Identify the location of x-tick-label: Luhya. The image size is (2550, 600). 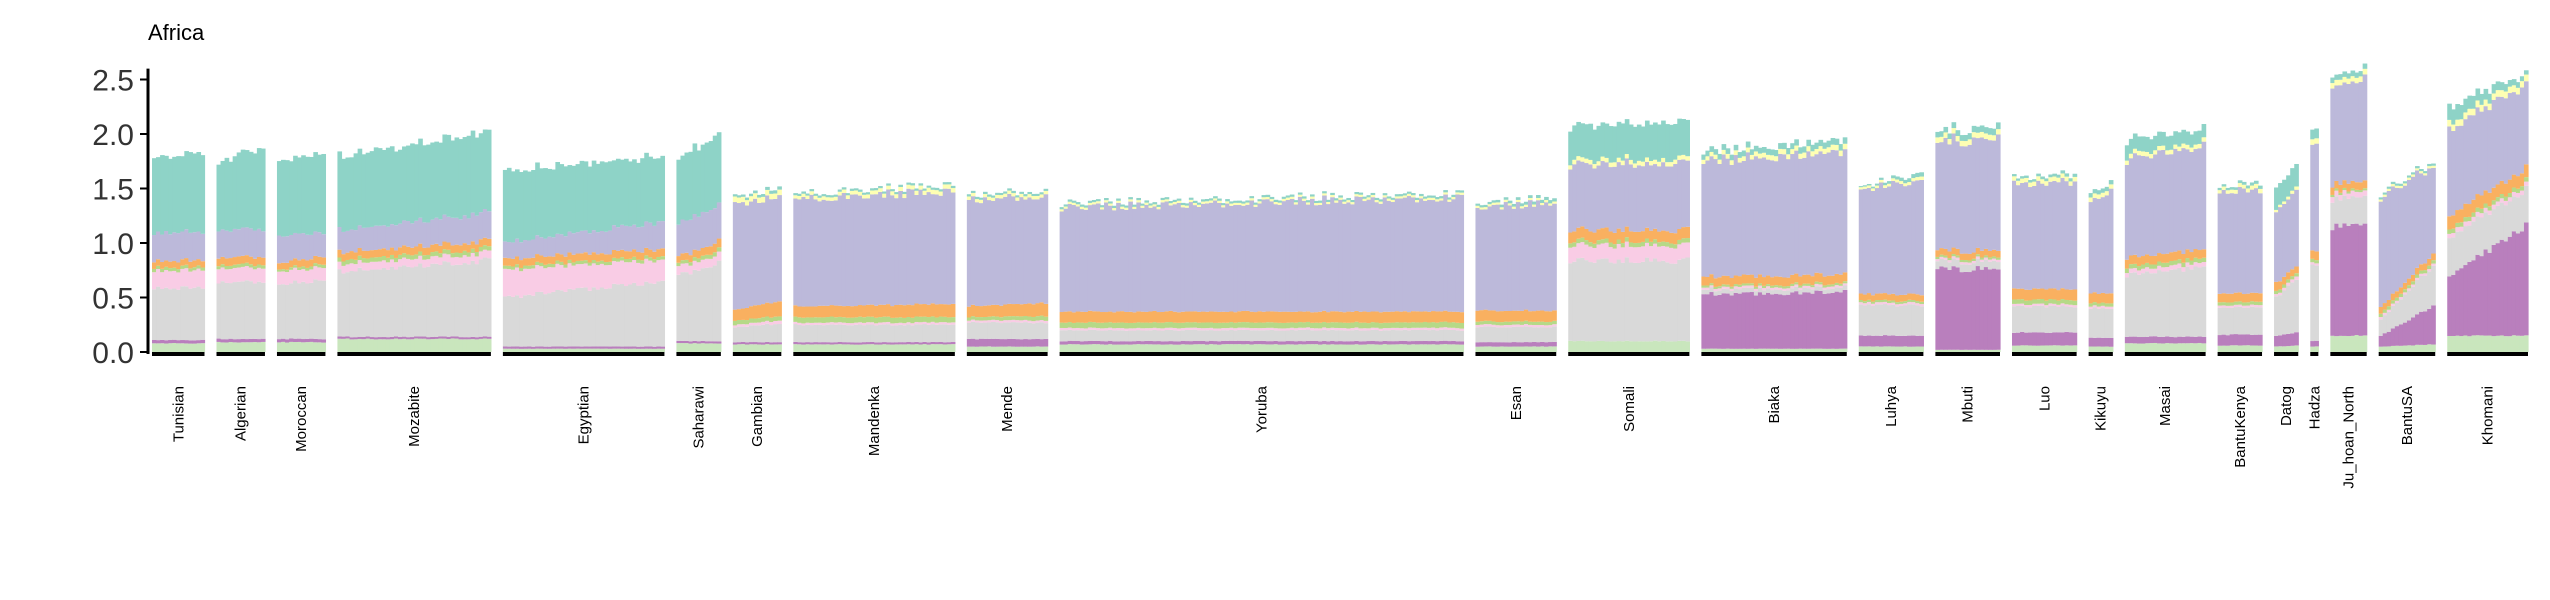
(1891, 406).